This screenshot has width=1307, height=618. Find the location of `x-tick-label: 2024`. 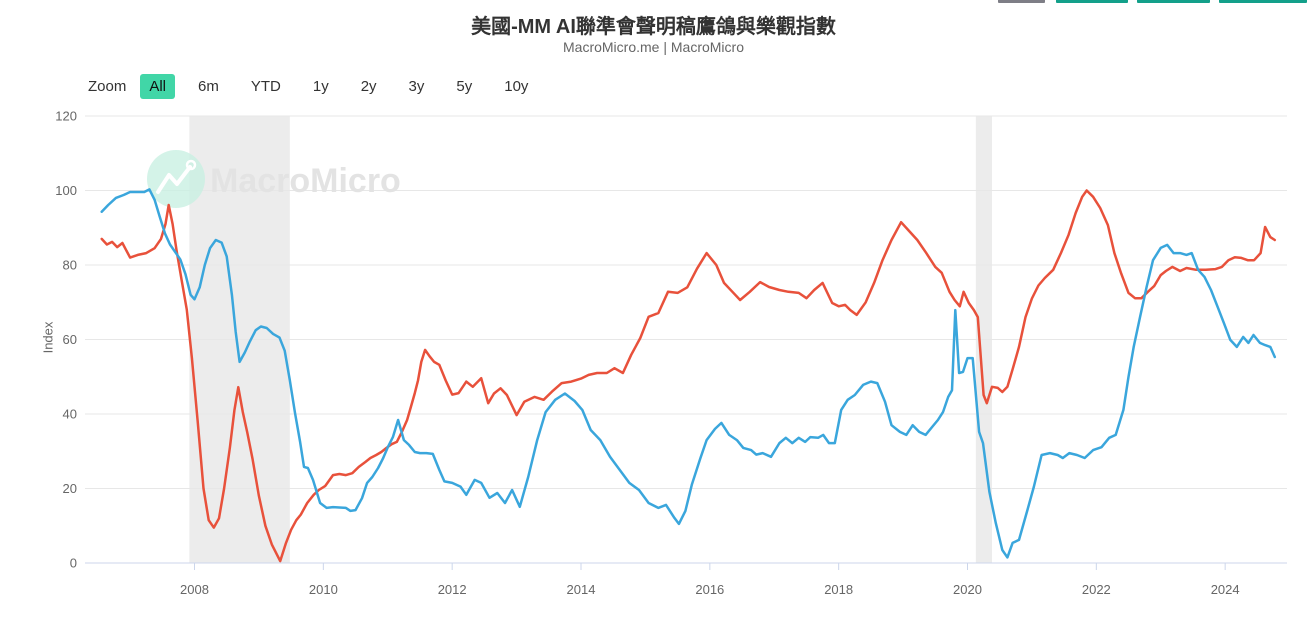

x-tick-label: 2024 is located at coordinates (1225, 589).